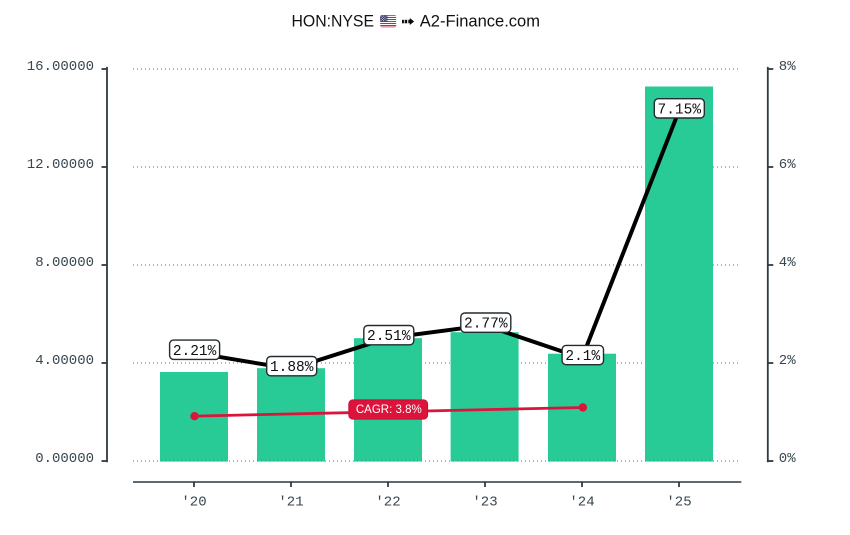 Image resolution: width=850 pixels, height=535 pixels. Describe the element at coordinates (787, 67) in the screenshot. I see `svg-text: 8%` at that location.